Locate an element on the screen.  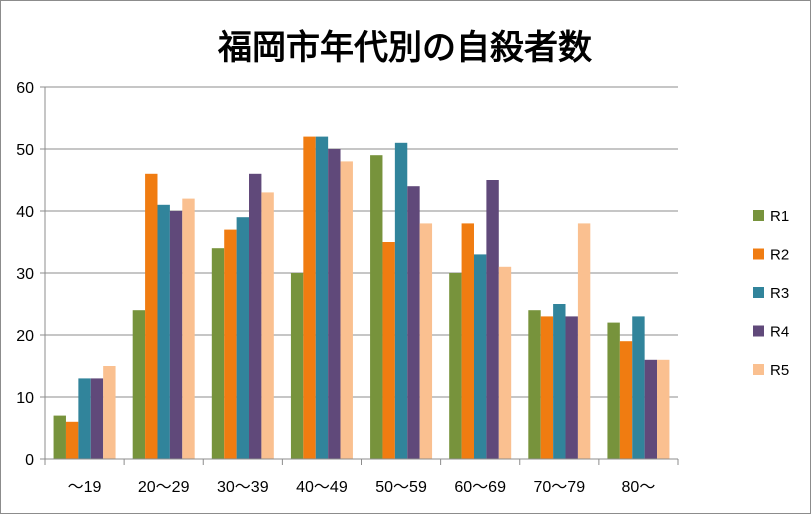
y-tick-label: 10 is located at coordinates (25, 398).